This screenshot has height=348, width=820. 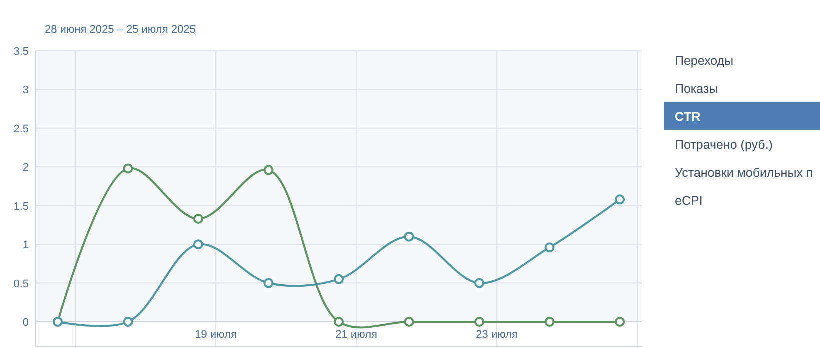 I want to click on chart-title: 28 июня 2025 – 25 июля 2025, so click(x=120, y=30).